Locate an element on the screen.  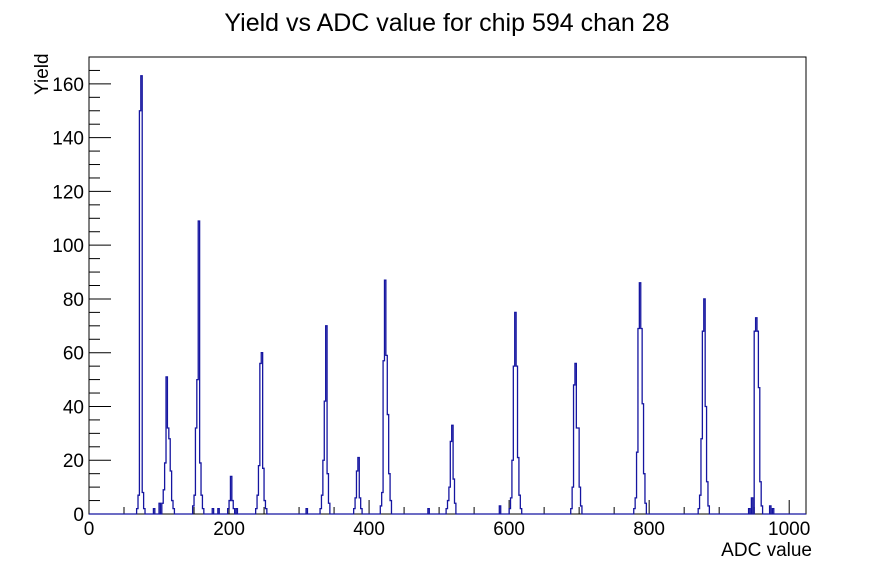
y-tick-label: 60 is located at coordinates (73, 354).